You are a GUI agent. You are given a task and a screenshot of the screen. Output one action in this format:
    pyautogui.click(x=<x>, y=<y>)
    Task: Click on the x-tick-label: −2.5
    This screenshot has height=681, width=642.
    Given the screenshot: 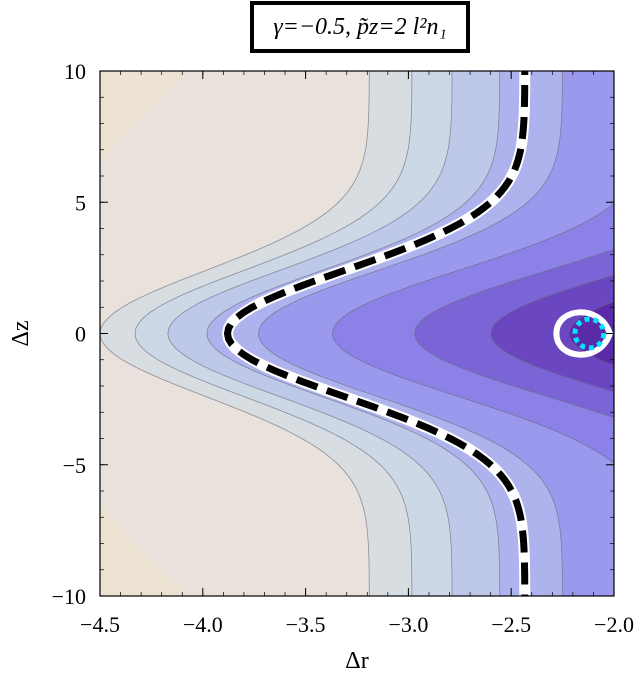 What is the action you would take?
    pyautogui.click(x=511, y=624)
    